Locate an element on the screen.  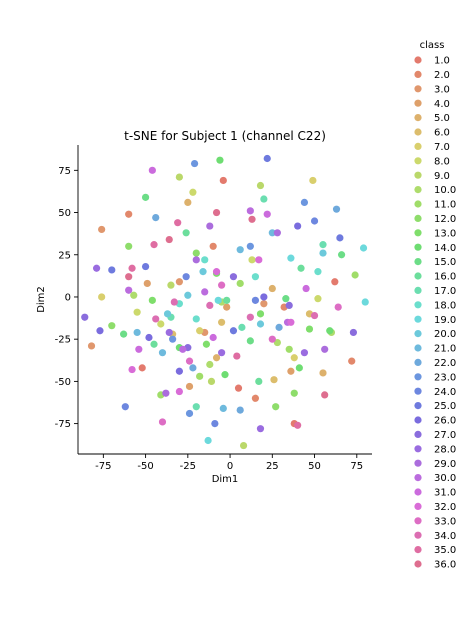
legend-label: 24.0 is located at coordinates (445, 392).